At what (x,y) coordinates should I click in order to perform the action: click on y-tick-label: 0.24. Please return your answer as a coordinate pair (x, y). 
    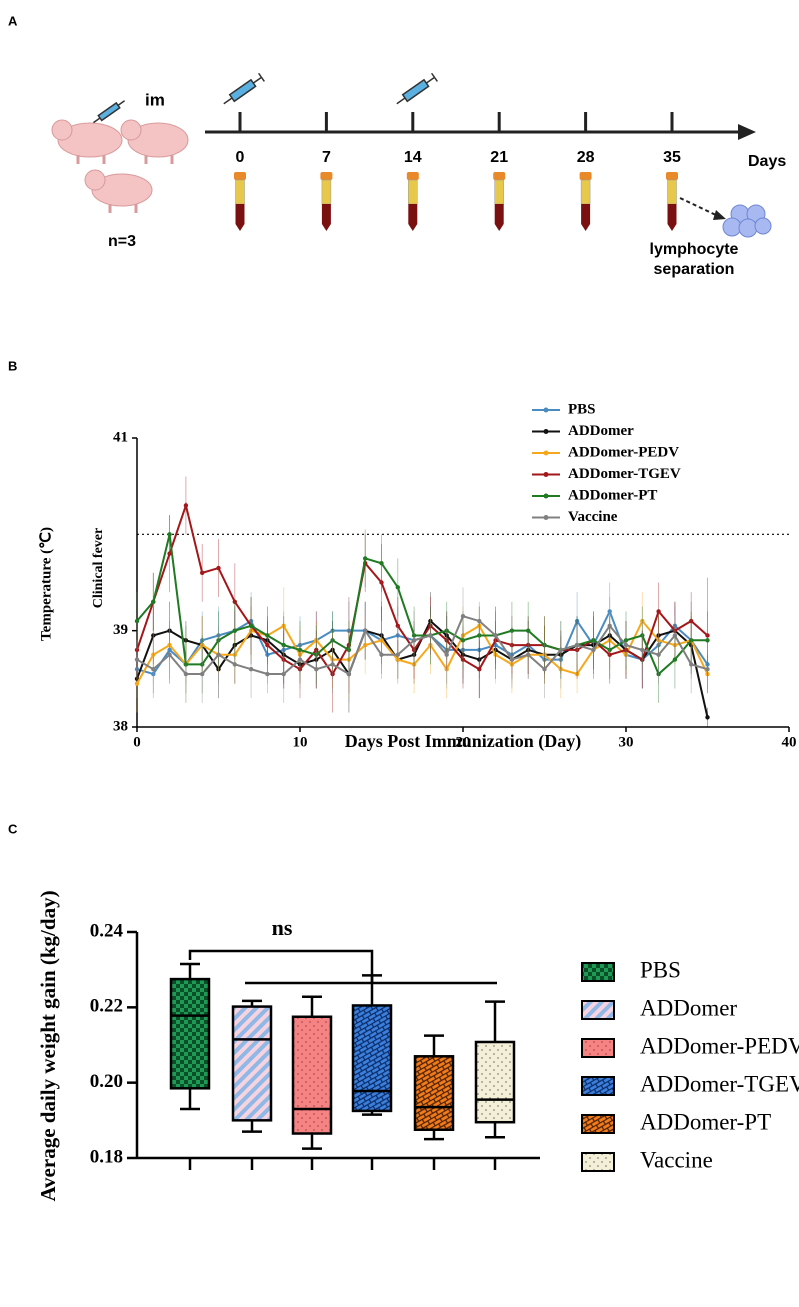
    Looking at the image, I should click on (107, 930).